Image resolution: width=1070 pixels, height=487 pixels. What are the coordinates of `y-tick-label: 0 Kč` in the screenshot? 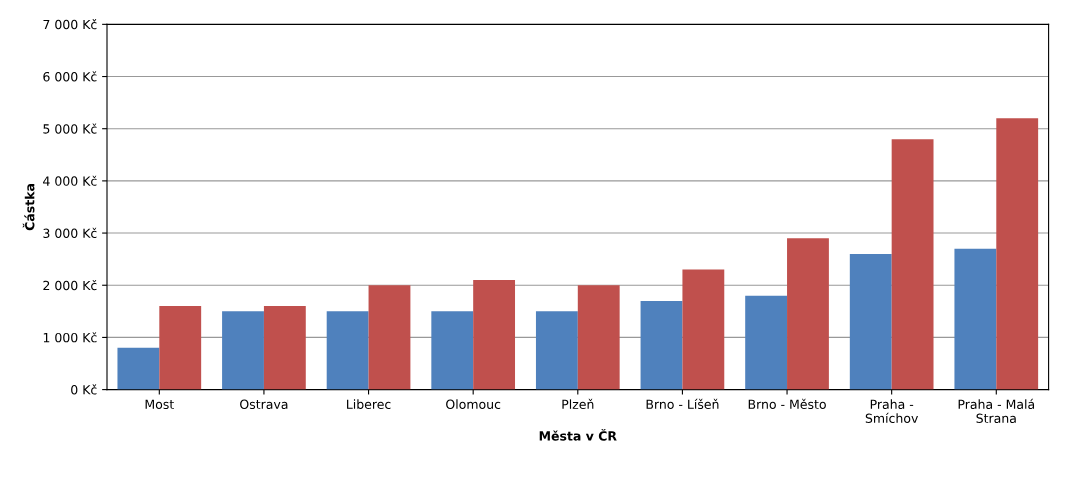 It's located at (84, 389).